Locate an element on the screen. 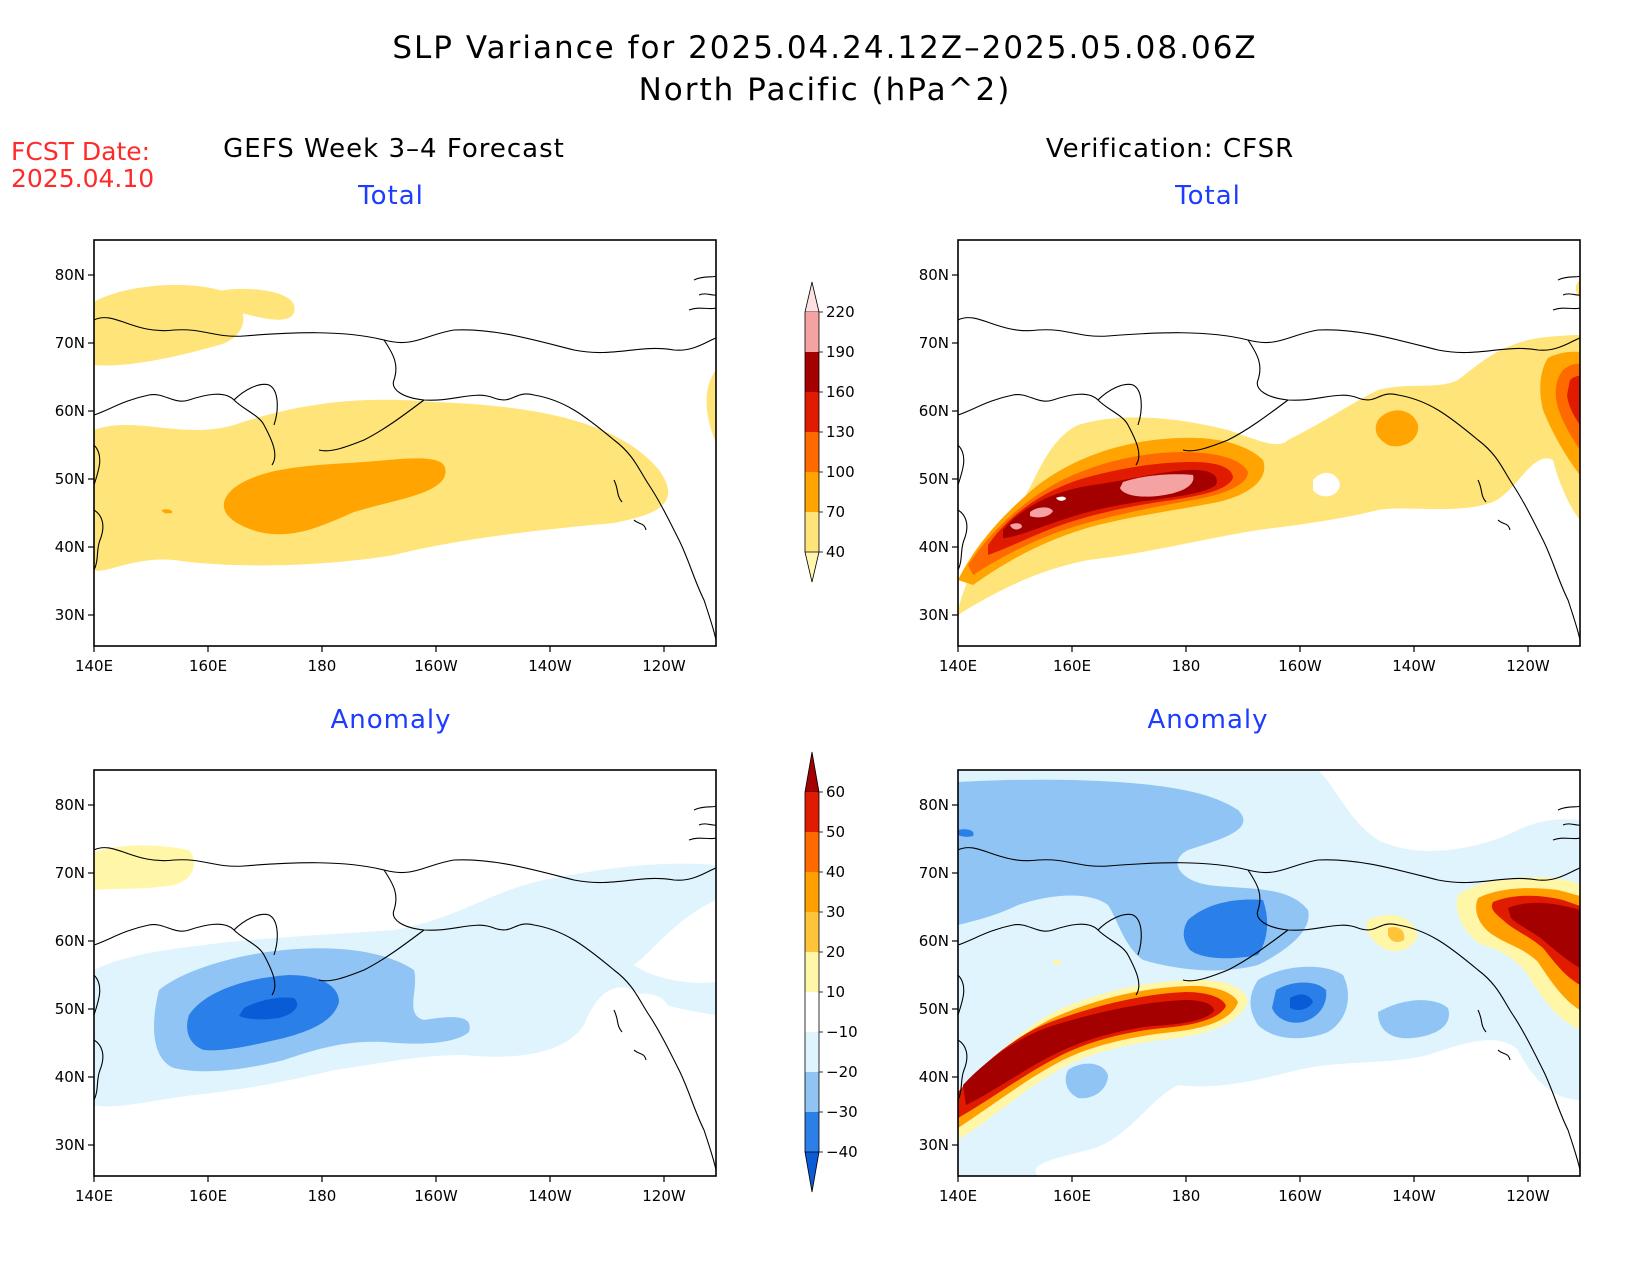 This screenshot has height=1275, width=1650. lon-ticks is located at coordinates (1243, 1179).